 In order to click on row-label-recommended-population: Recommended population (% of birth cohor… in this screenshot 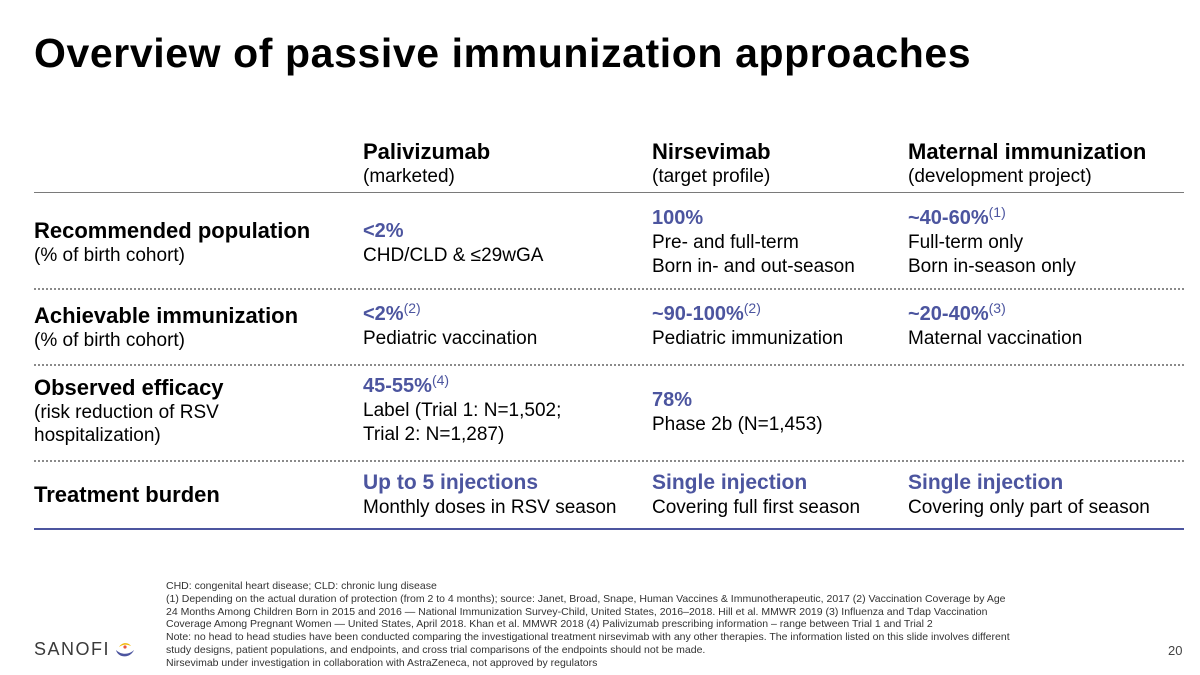, I will do `click(172, 242)`.